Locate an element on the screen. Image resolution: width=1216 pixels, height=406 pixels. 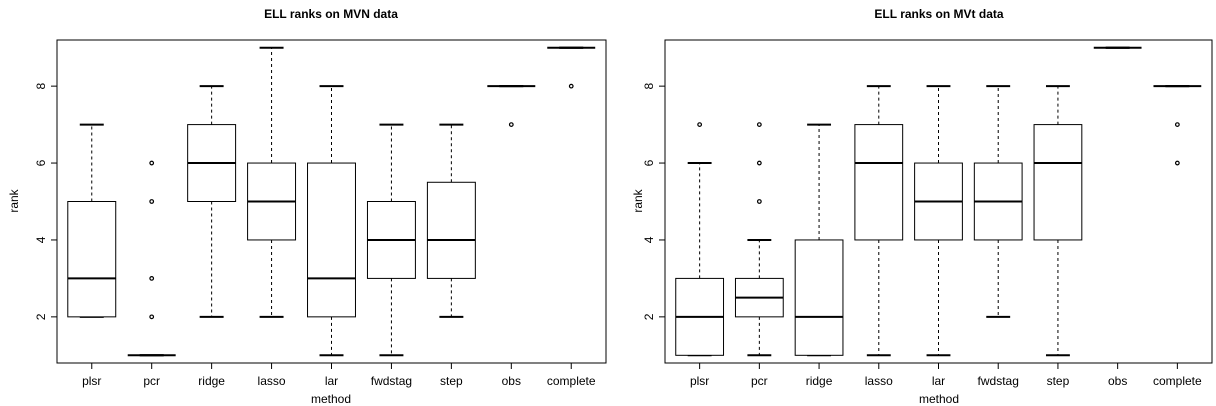
chart-title: ELL ranks on MVt data is located at coordinates (938, 14).